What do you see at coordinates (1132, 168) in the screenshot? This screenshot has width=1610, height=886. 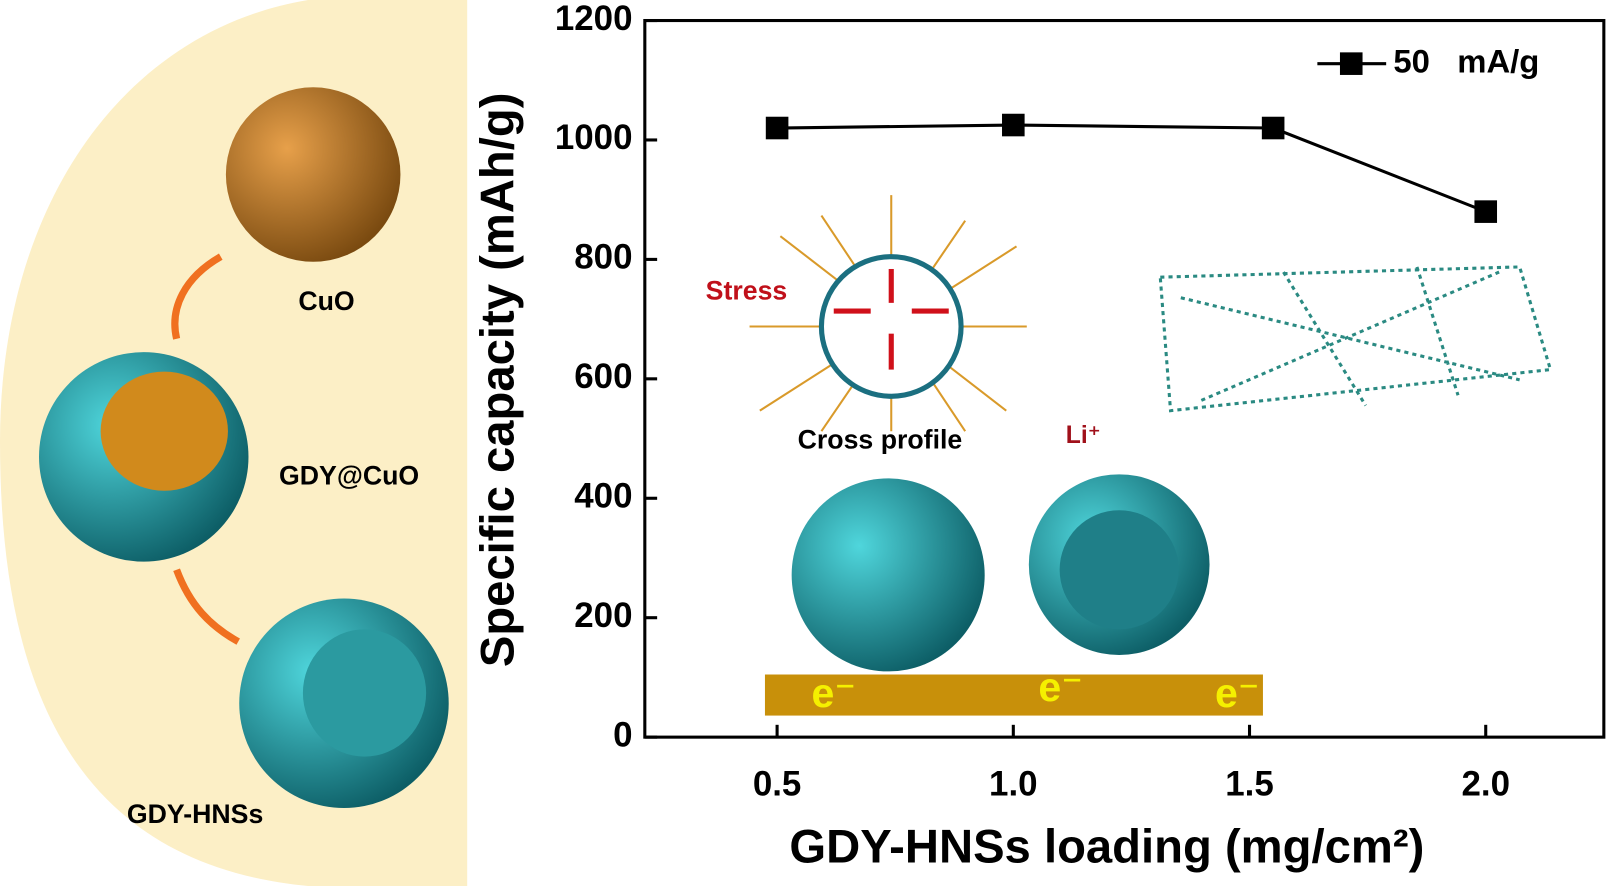 I see `data-line` at bounding box center [1132, 168].